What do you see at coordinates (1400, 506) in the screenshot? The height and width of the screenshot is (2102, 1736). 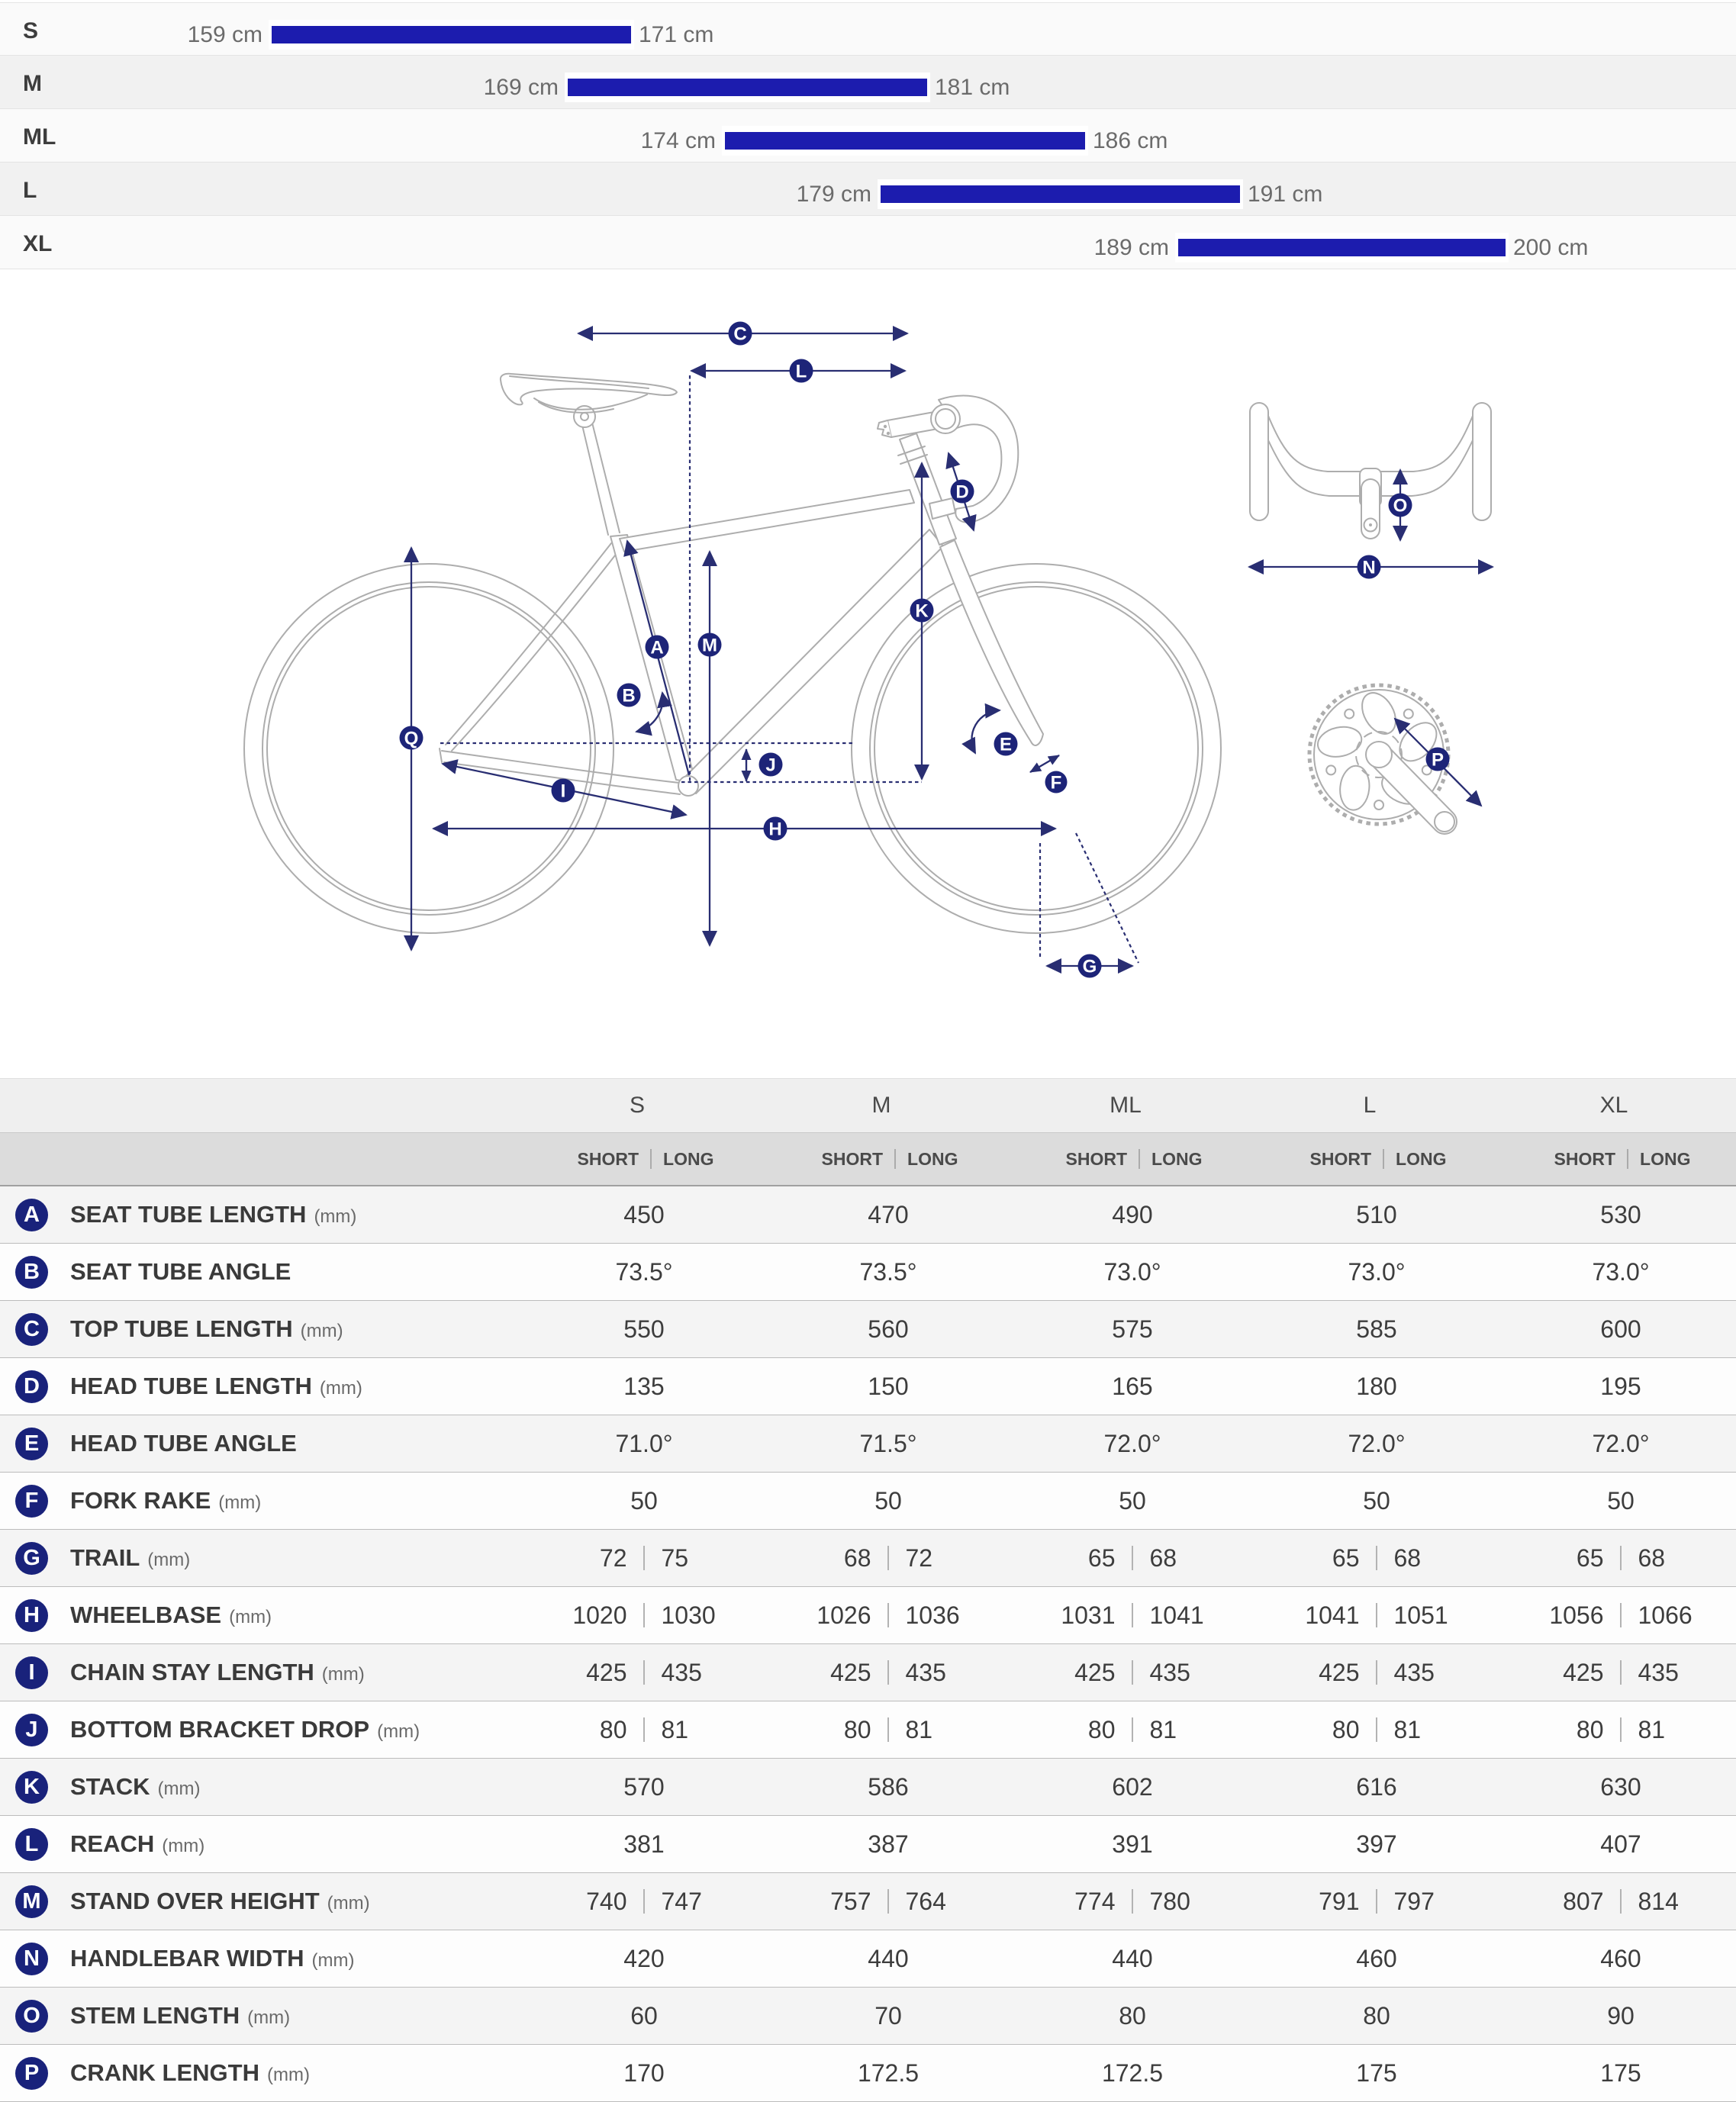 I see `svg-text: O` at bounding box center [1400, 506].